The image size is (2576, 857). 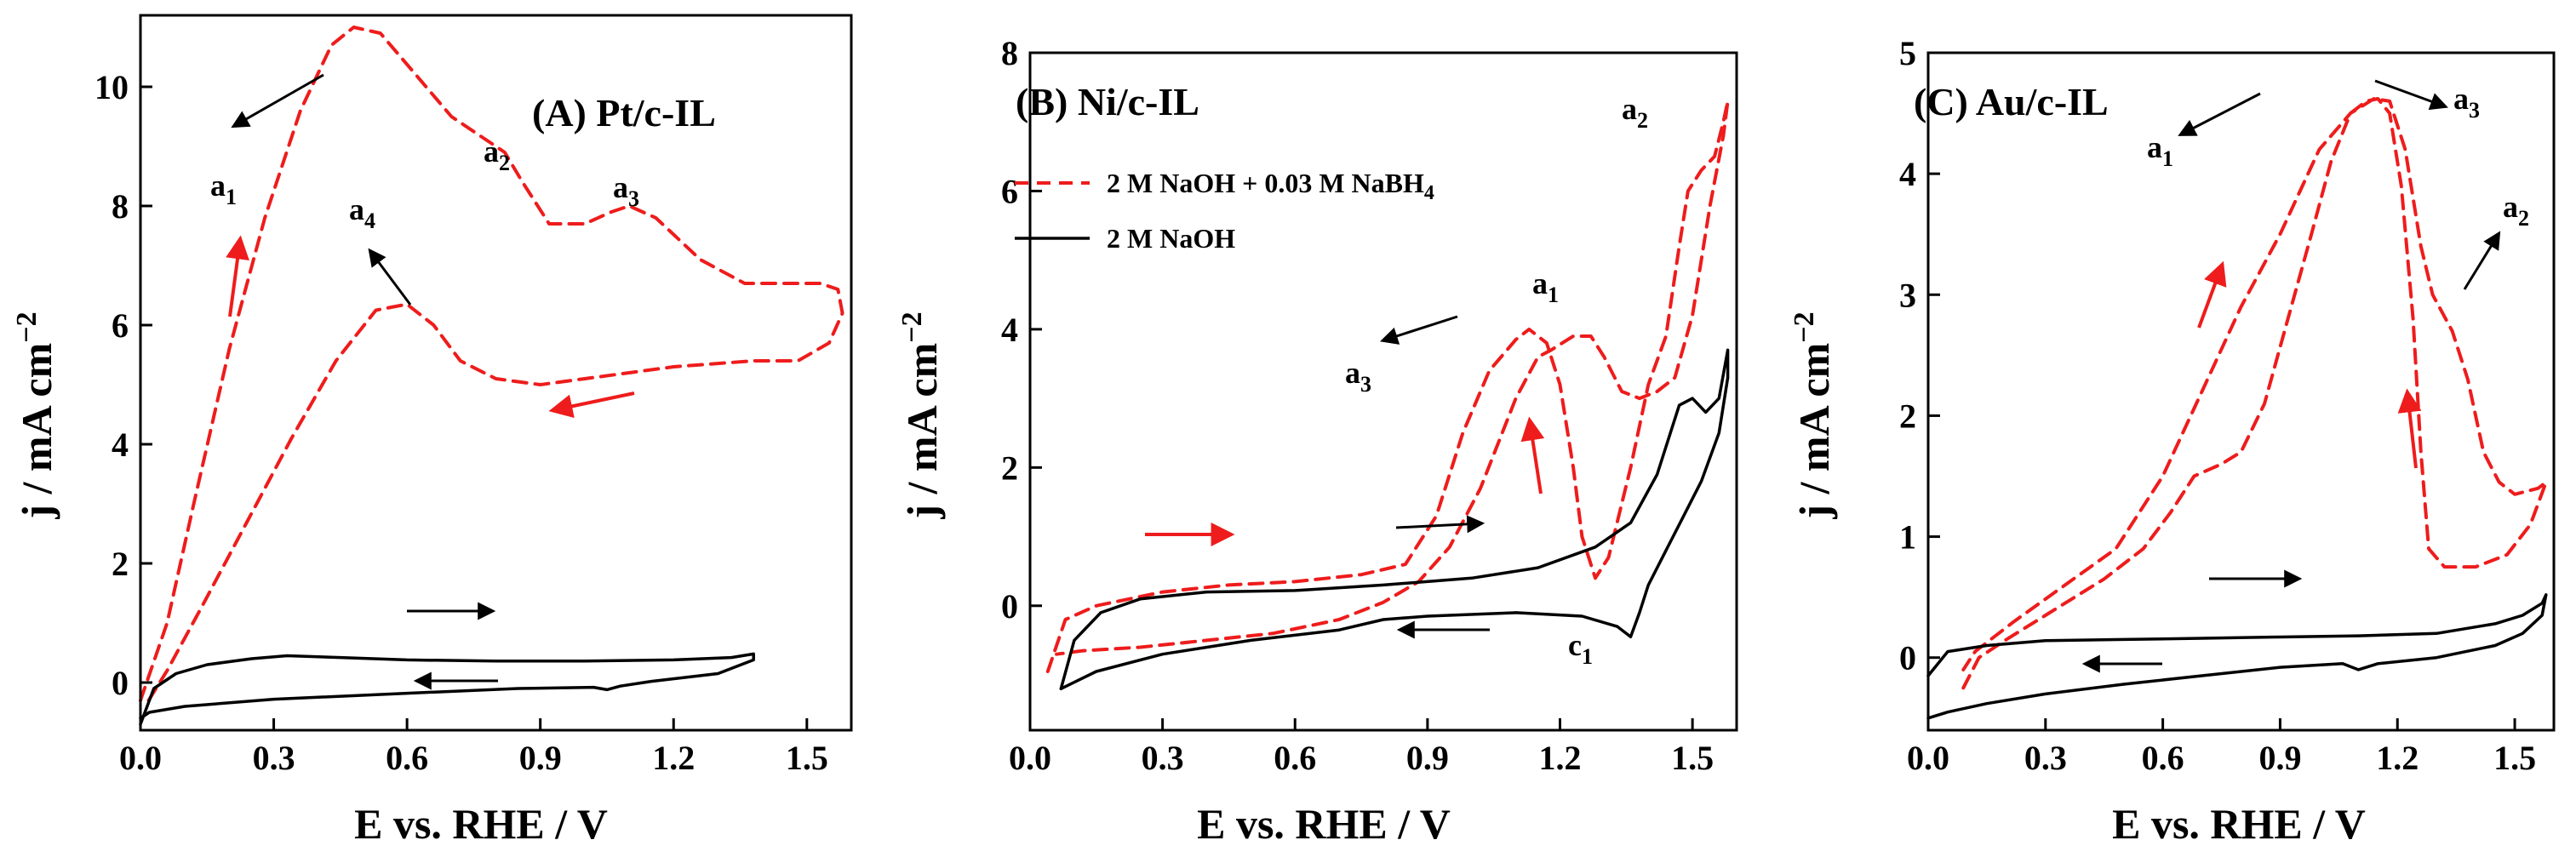 I want to click on panel-b-arrow-black-forward, so click(x=1440, y=524).